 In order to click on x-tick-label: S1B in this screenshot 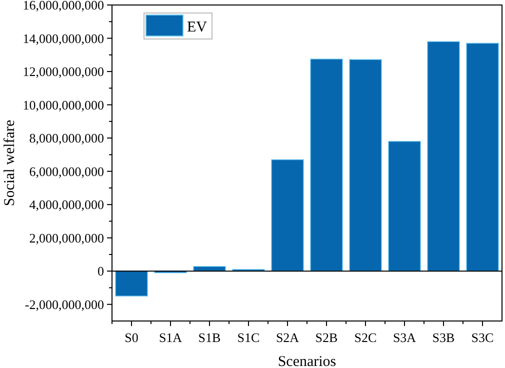, I will do `click(210, 337)`.